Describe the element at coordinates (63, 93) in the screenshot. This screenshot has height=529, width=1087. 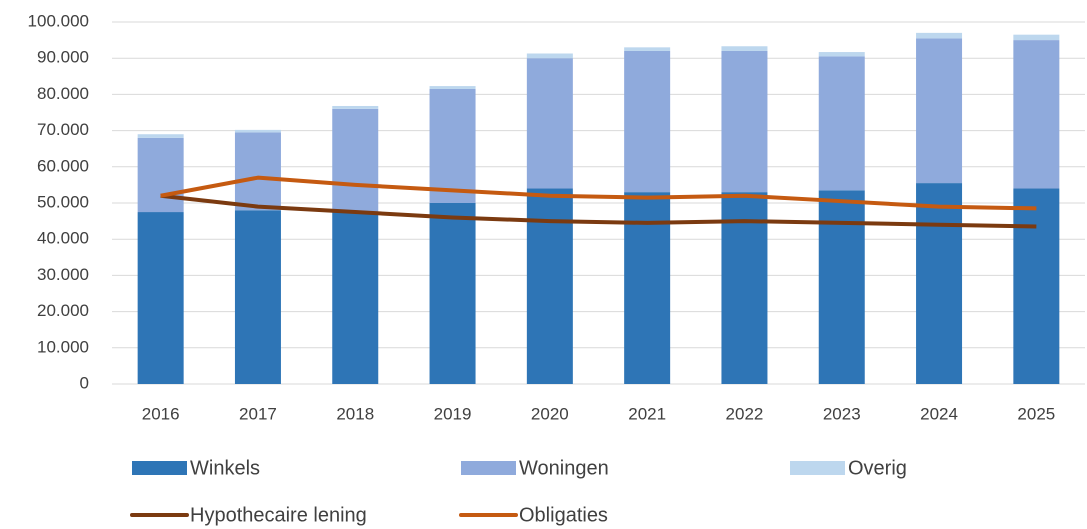
I see `y-tick-label: 80.000` at that location.